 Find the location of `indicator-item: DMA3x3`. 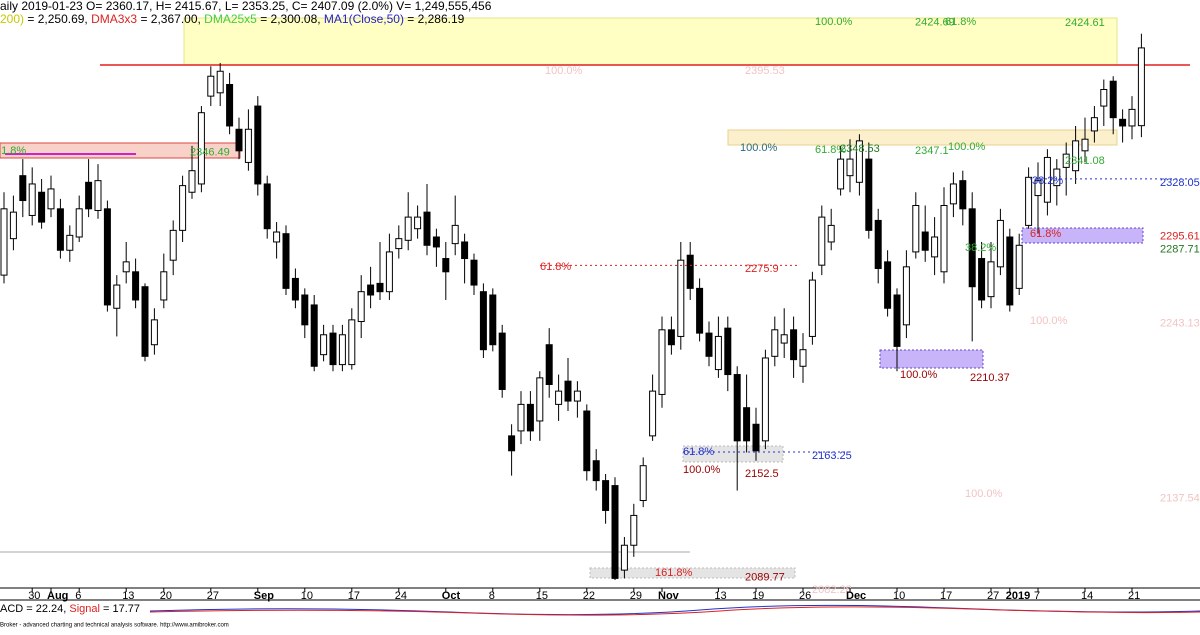

indicator-item: DMA3x3 is located at coordinates (114, 19).